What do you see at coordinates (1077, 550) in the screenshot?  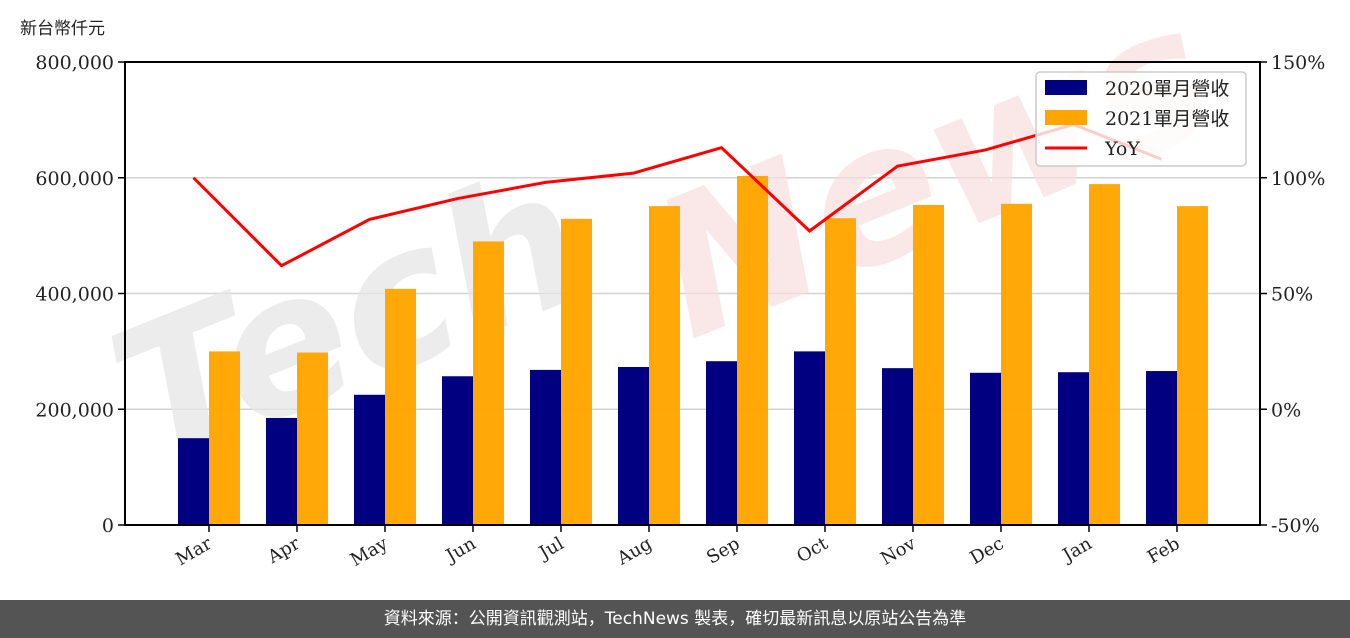 I see `x-tick-label: Jan` at bounding box center [1077, 550].